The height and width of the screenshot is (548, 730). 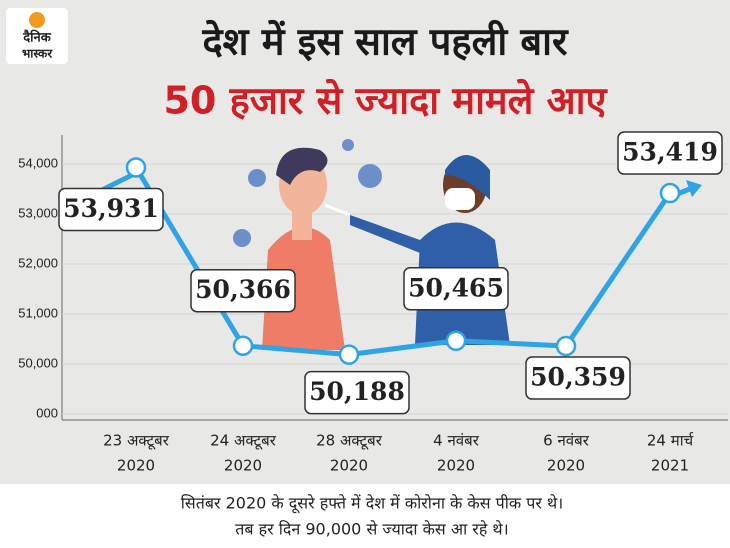 I want to click on x-tick-label: 23 अक्टूबर, so click(x=136, y=441).